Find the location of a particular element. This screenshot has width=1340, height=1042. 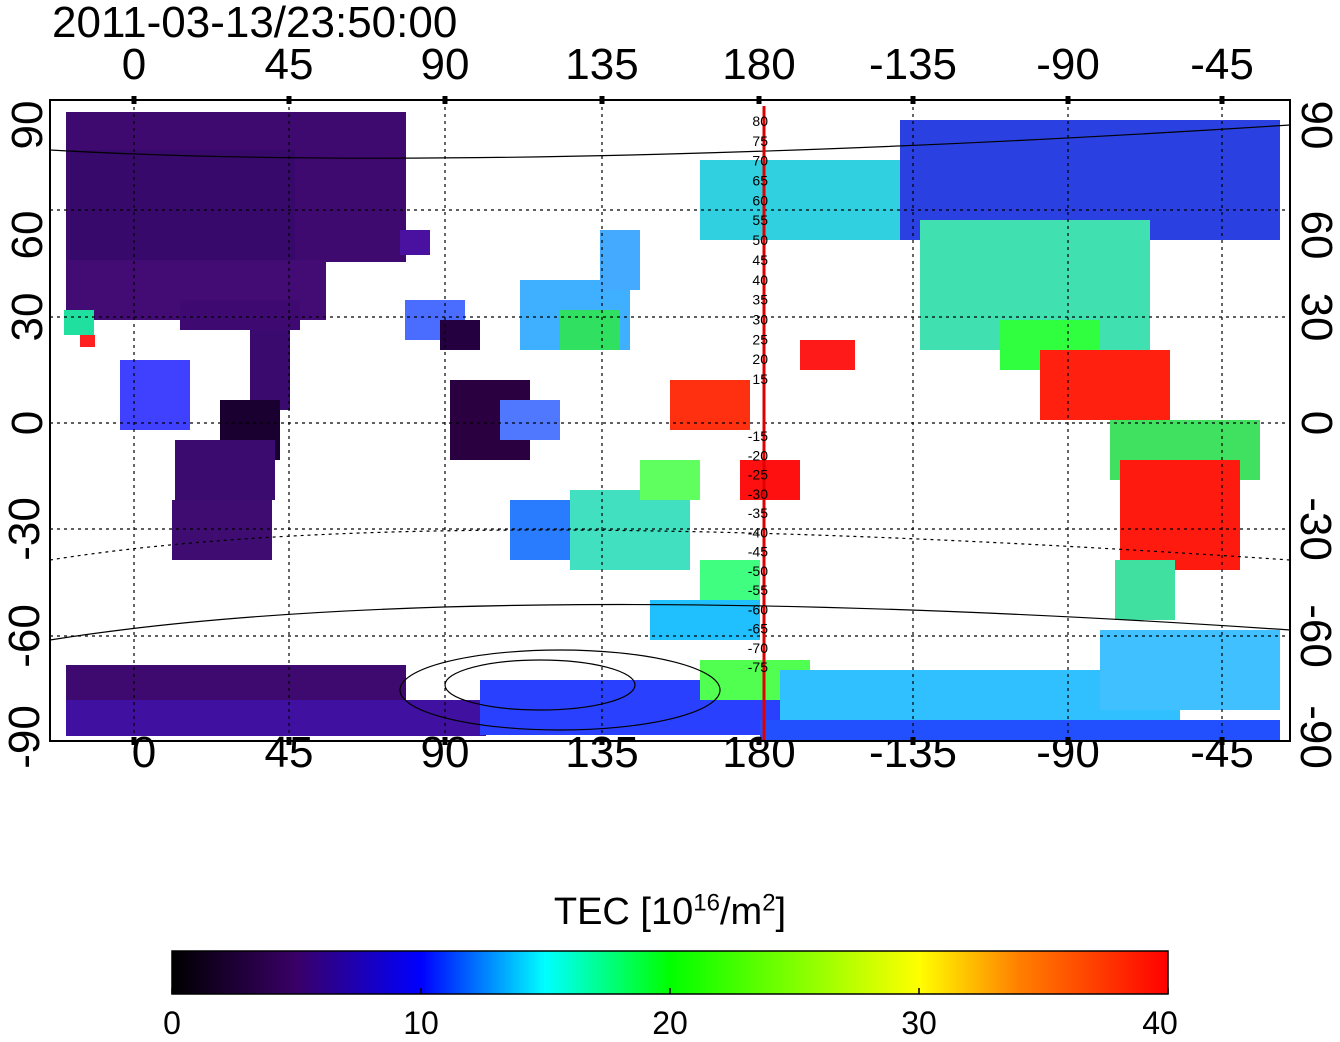

top-lon-label: 135 is located at coordinates (602, 64).